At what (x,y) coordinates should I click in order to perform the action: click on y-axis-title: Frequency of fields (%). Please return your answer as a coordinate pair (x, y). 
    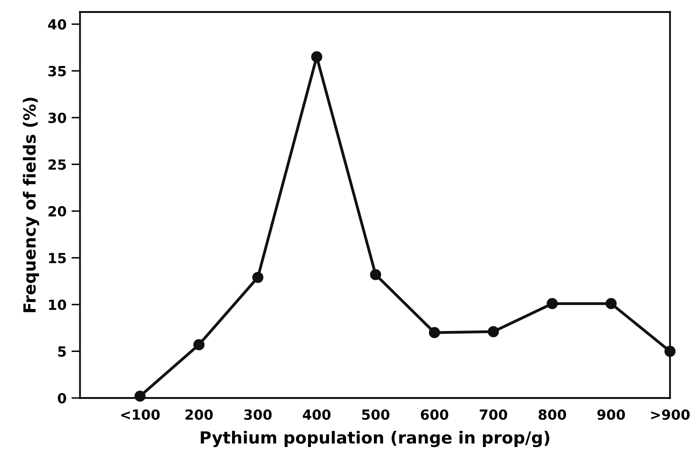
    Looking at the image, I should click on (31, 205).